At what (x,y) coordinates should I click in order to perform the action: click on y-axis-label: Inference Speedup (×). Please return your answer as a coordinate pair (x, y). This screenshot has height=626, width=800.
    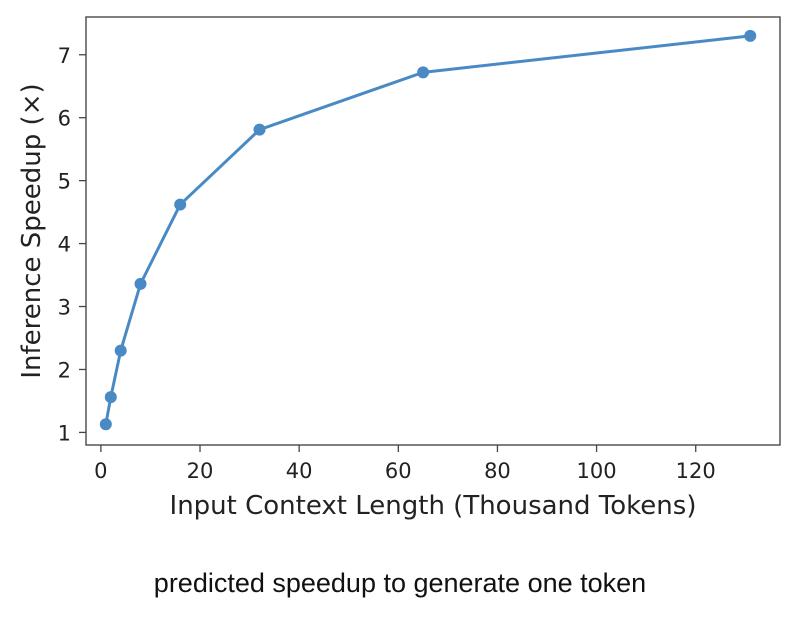
    Looking at the image, I should click on (32, 230).